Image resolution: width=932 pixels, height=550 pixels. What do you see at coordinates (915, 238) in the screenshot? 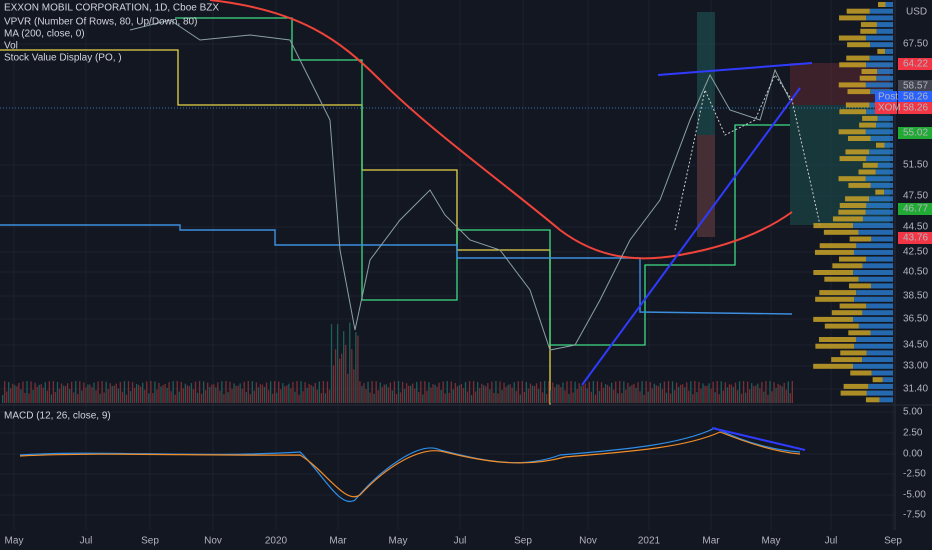
I see `price-label-bg` at bounding box center [915, 238].